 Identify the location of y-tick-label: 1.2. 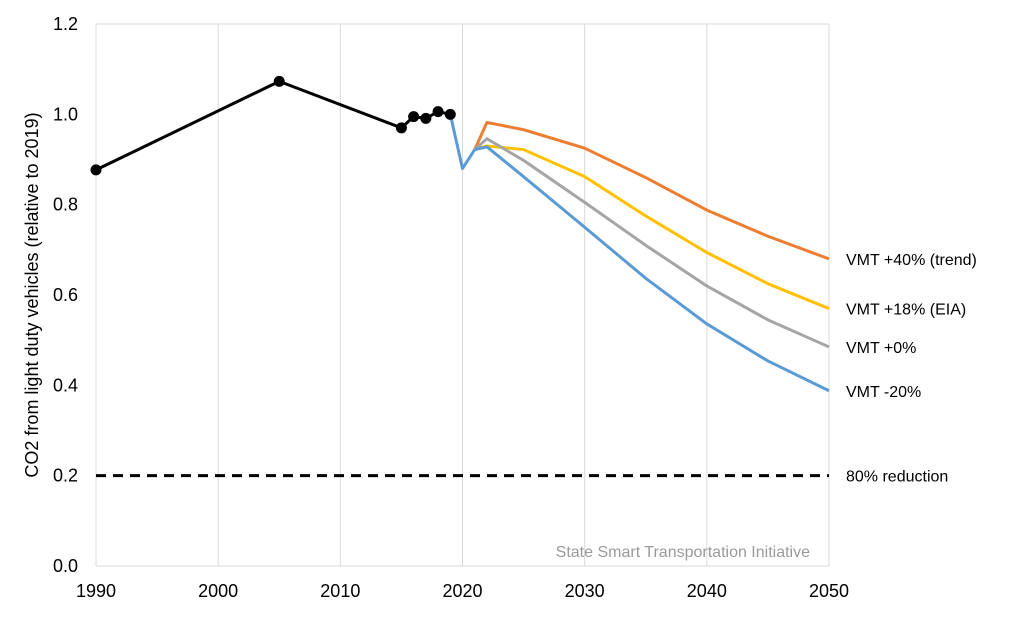
(65, 24).